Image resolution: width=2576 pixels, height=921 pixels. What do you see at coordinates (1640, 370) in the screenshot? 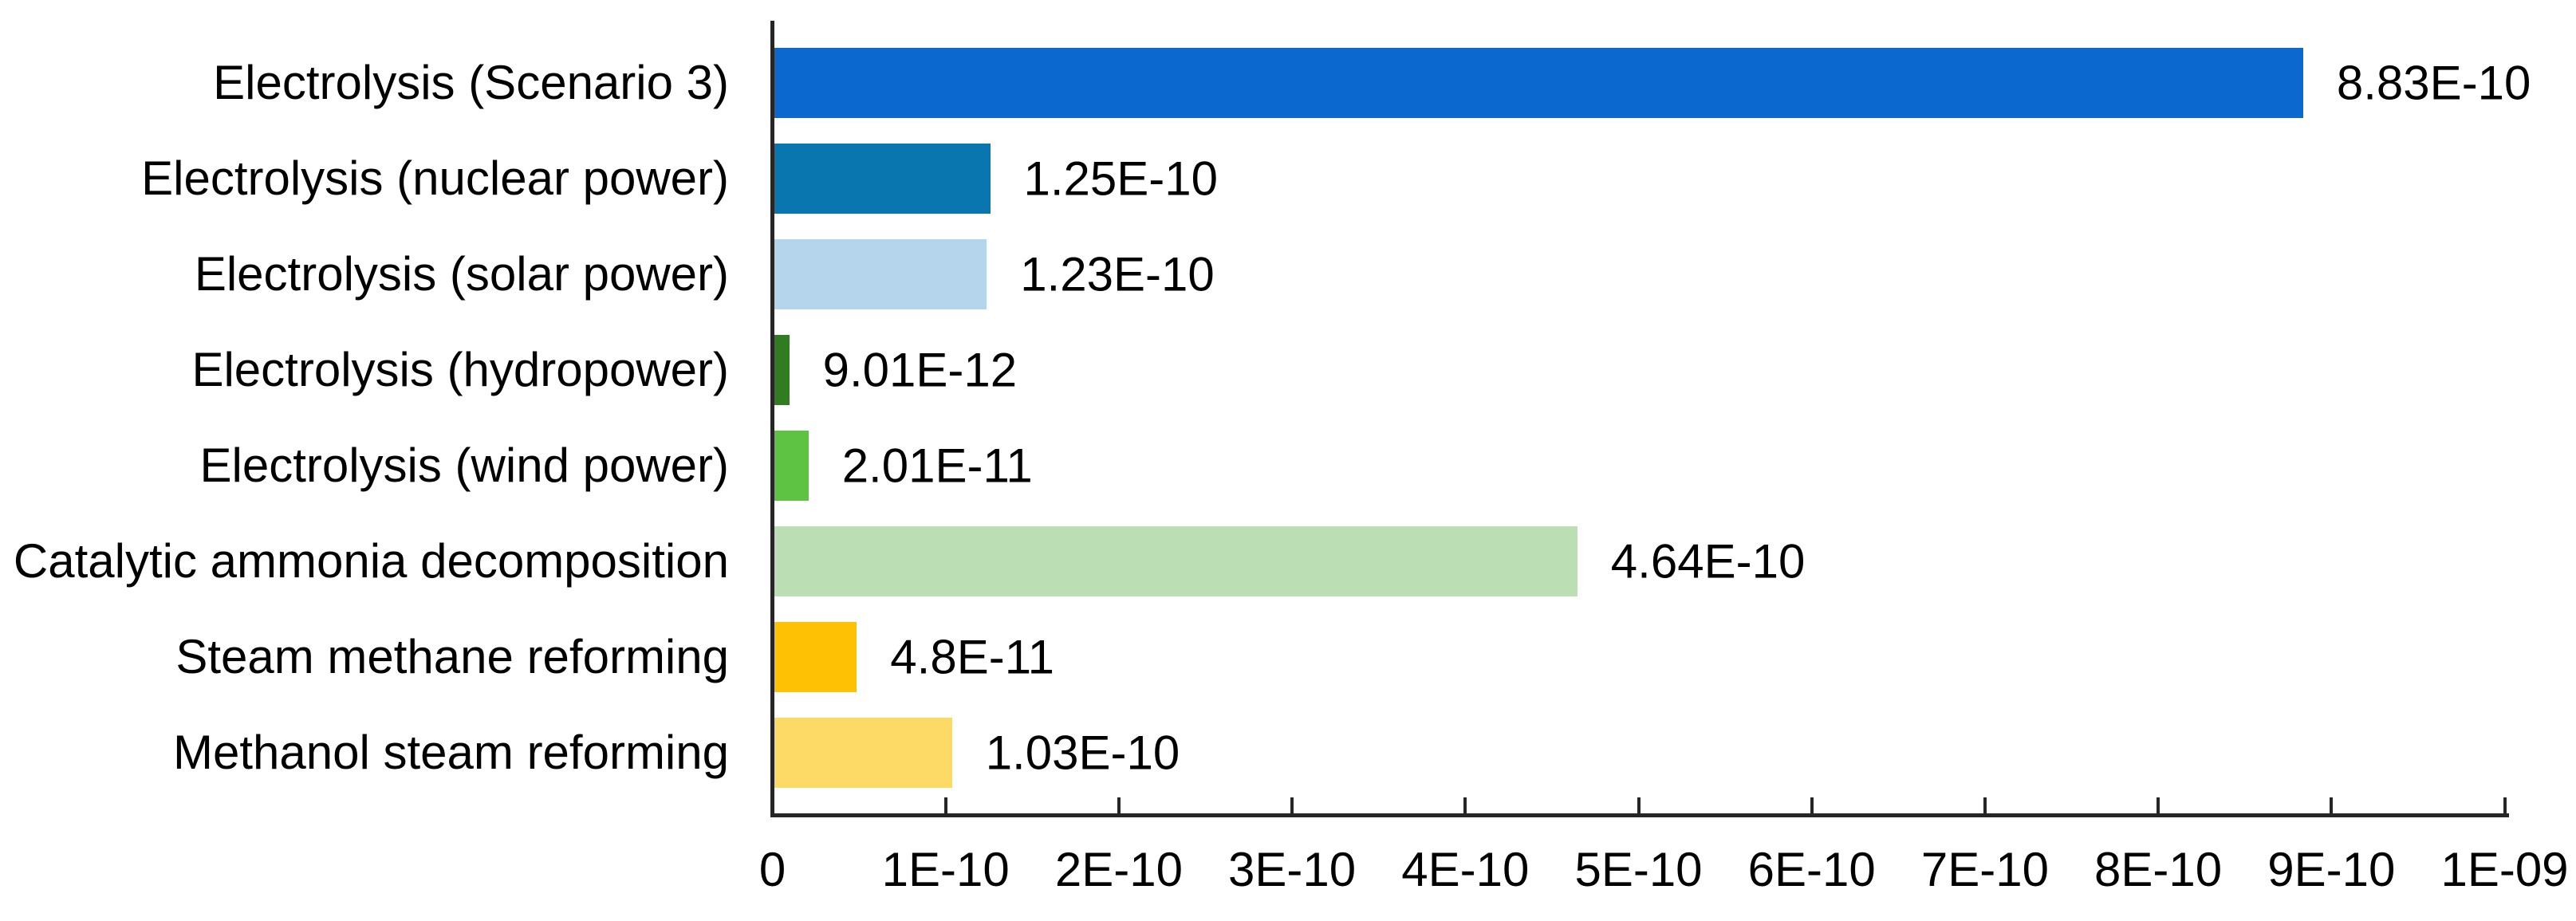
I see `bar-track: 9.01E-12` at bounding box center [1640, 370].